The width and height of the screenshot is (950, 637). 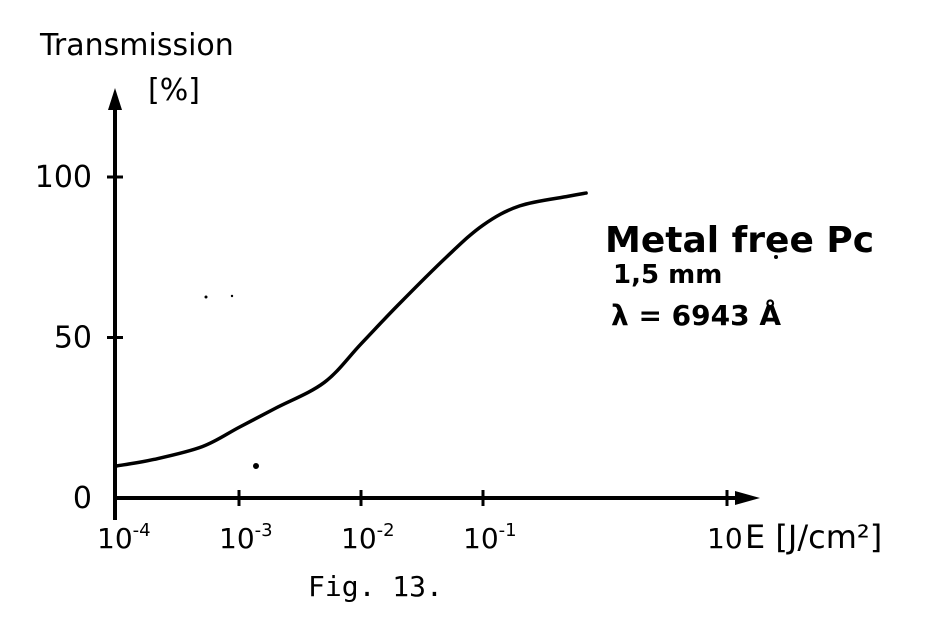 I want to click on x-tick-label: 10⁻¹, so click(x=490, y=537).